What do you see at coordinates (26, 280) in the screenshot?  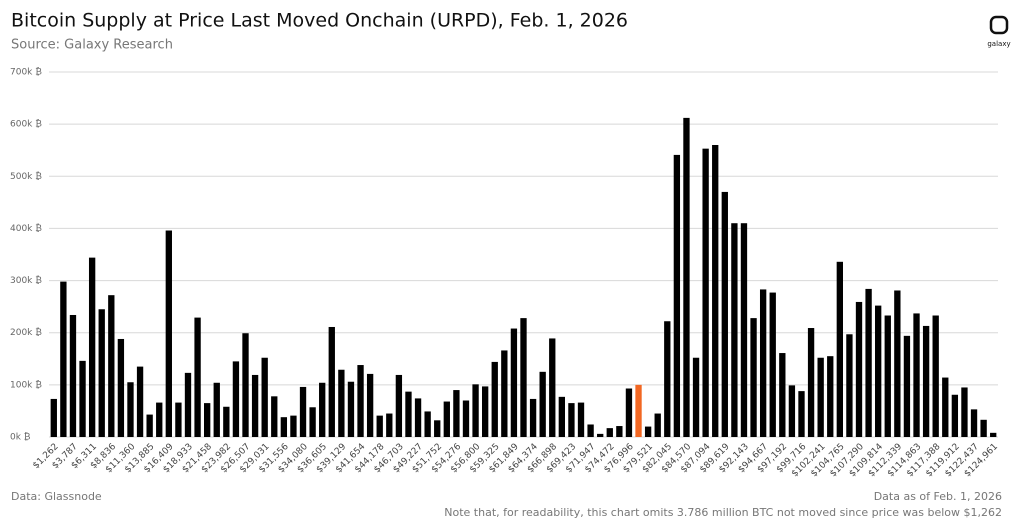 I see `y-tick-label: 300k ₿` at bounding box center [26, 280].